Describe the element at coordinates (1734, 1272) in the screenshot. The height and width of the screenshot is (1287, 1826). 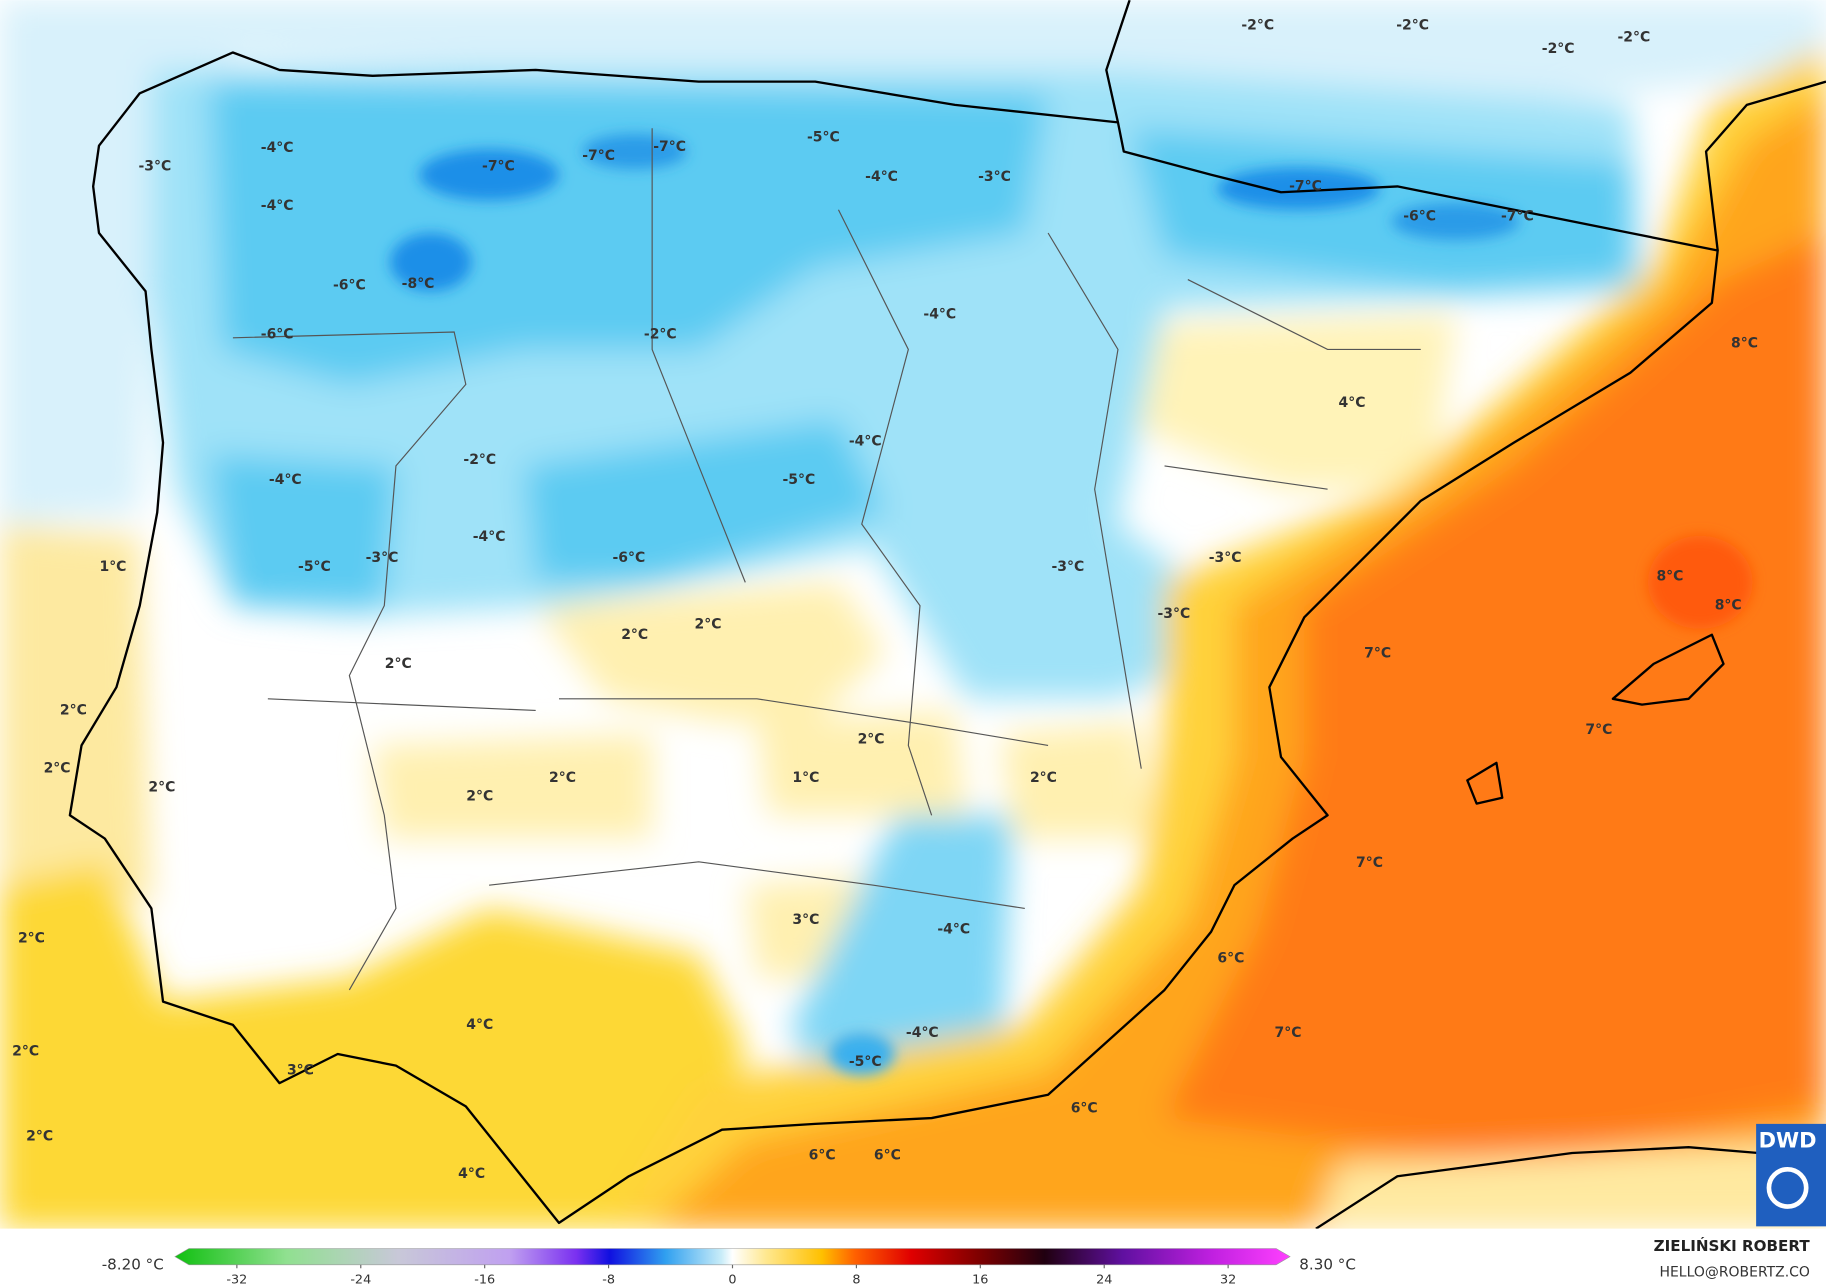
I see `contact: HELLO@ROBERTZ.CO` at that location.